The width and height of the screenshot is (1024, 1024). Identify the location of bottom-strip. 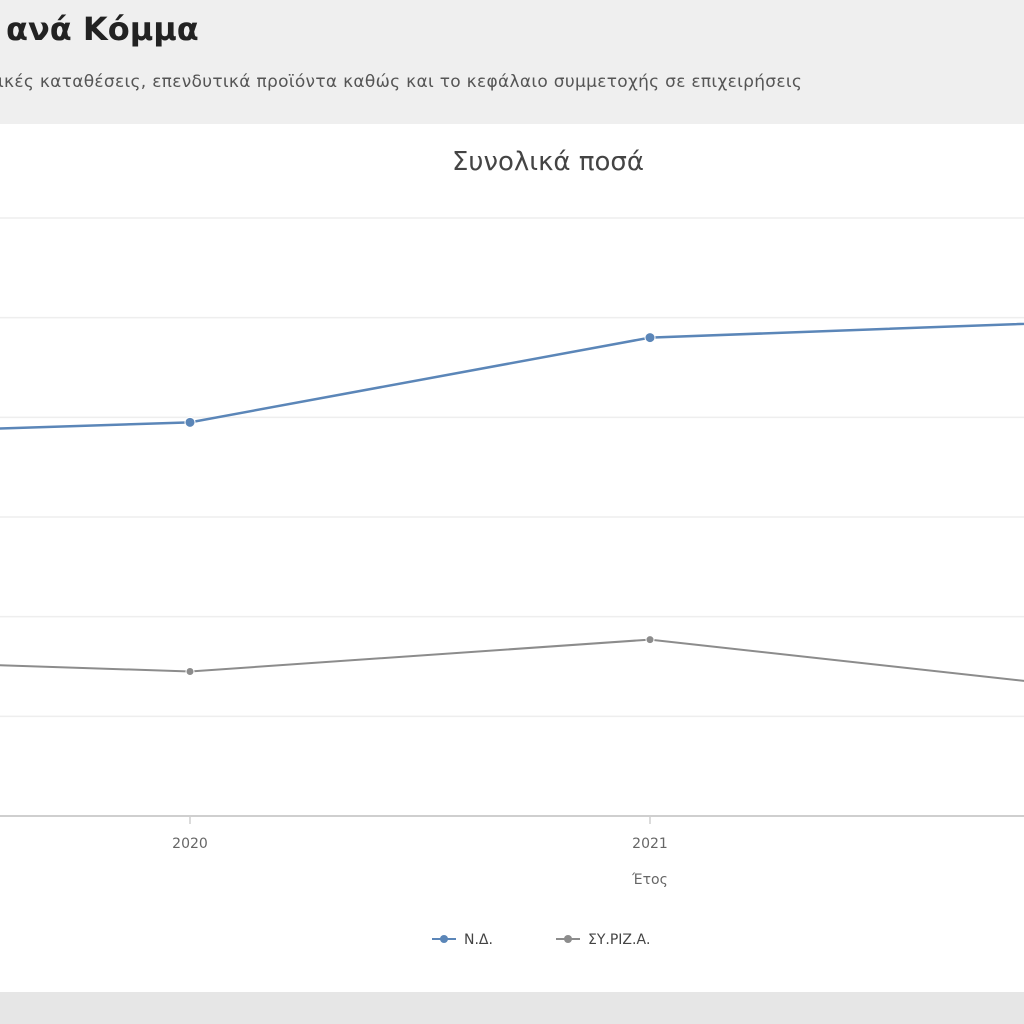
(512, 1008).